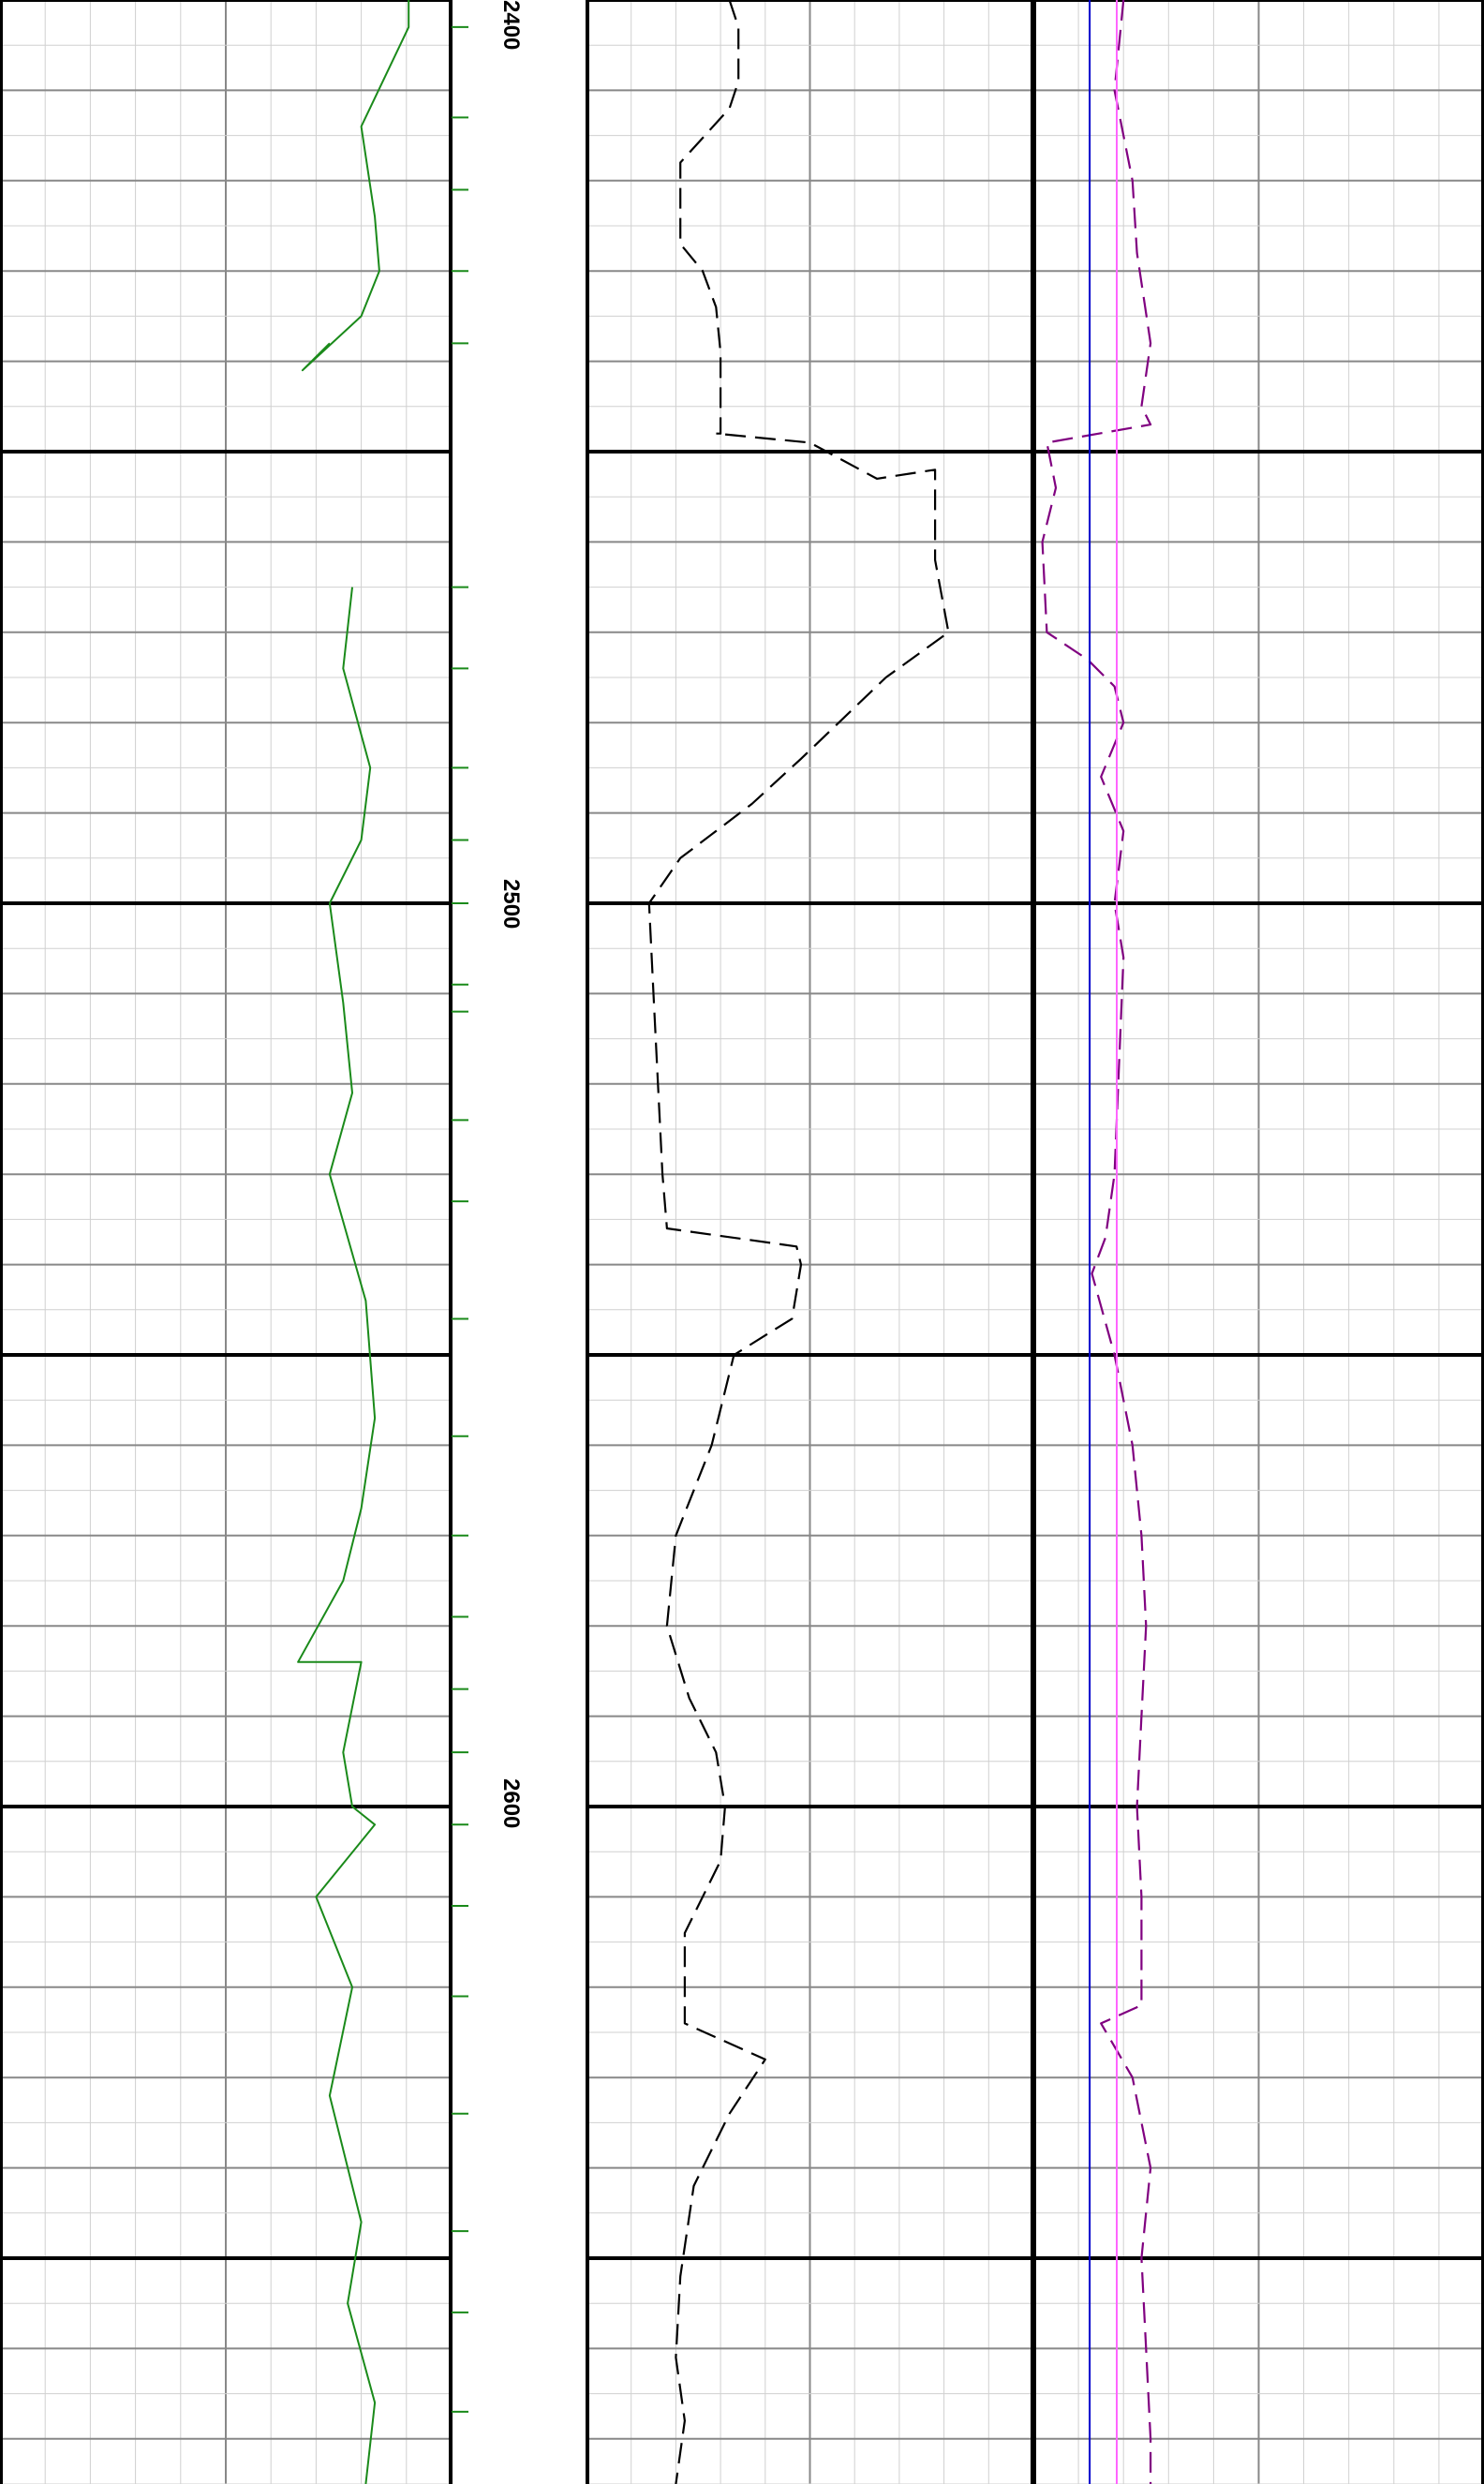 The image size is (1484, 2484). What do you see at coordinates (511, 904) in the screenshot?
I see `depth-label-2500: 2500` at bounding box center [511, 904].